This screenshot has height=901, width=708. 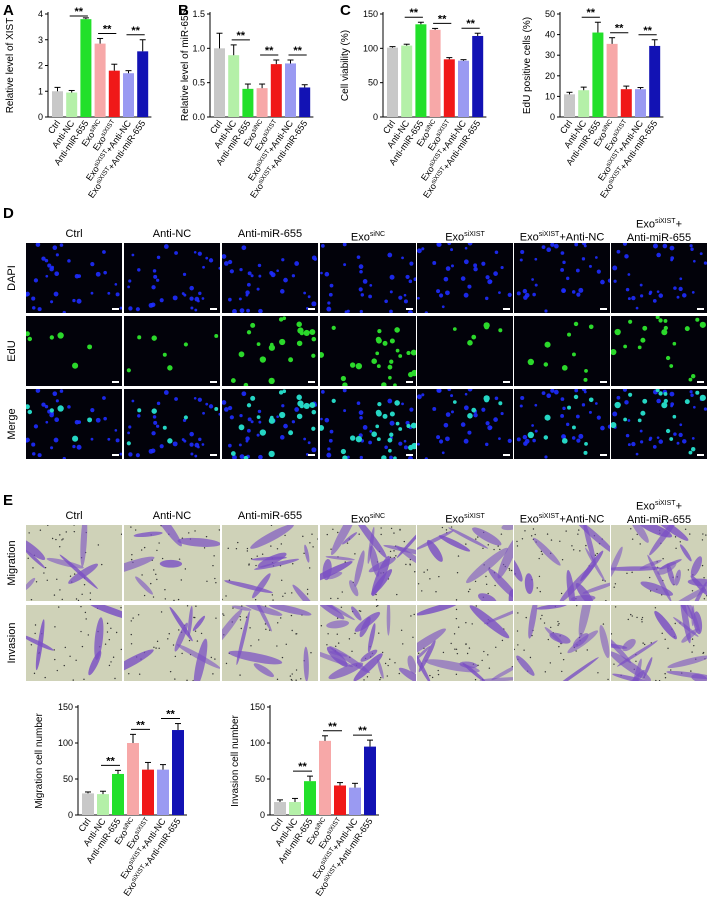 I want to click on y-tick-label: 2, so click(x=40, y=66).